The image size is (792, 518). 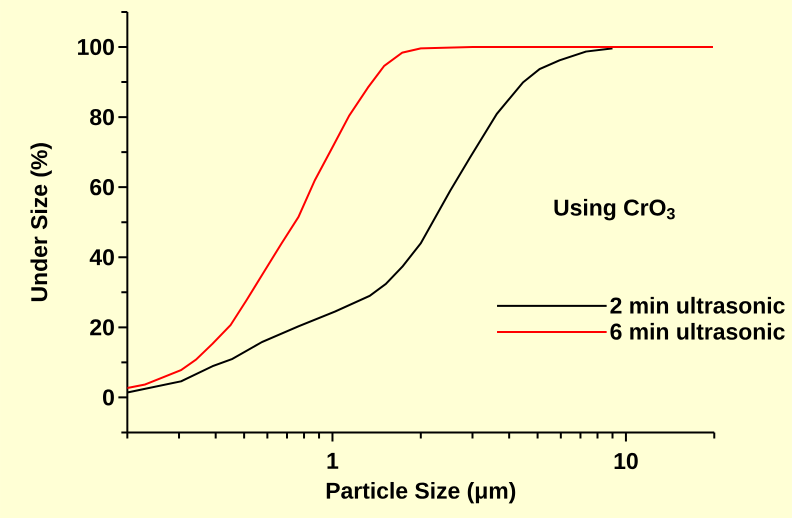 I want to click on annotation: Using CrO$_{3}$, so click(x=614, y=209).